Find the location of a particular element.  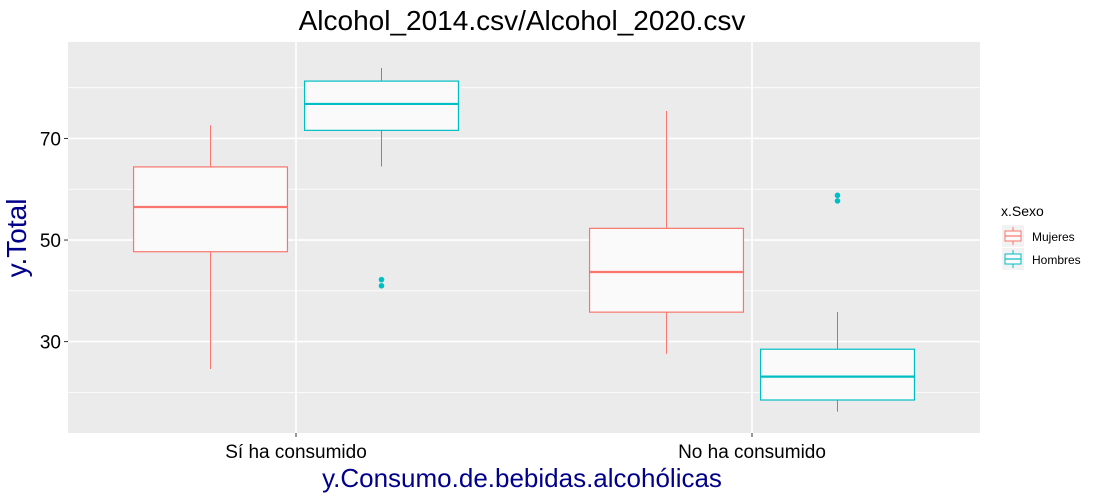

y-tick-label: 50 is located at coordinates (50, 241).